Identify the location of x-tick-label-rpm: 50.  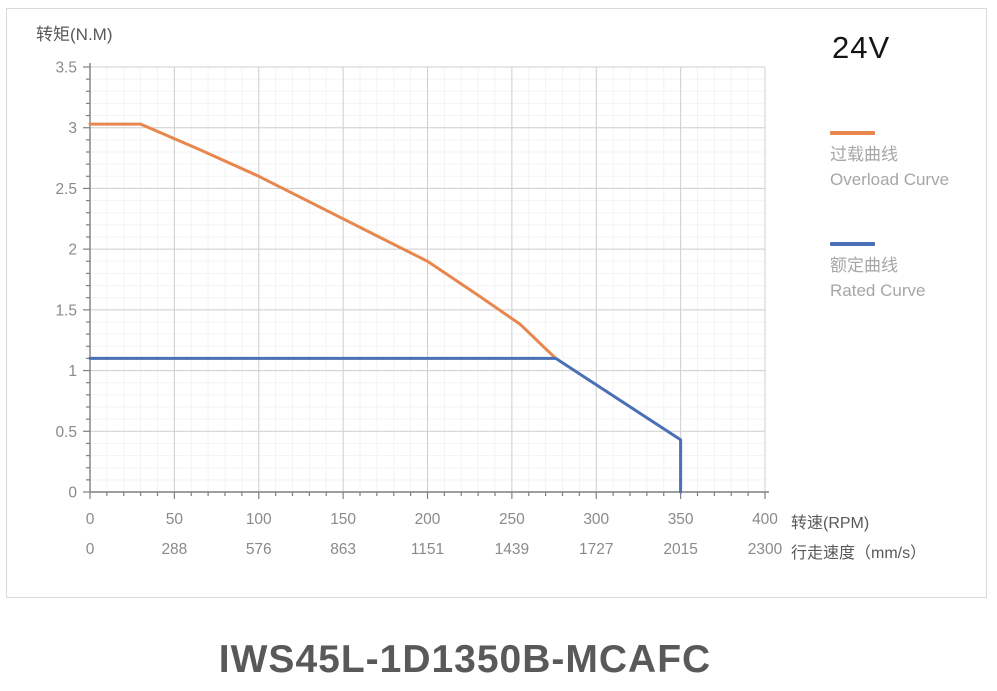
(175, 519).